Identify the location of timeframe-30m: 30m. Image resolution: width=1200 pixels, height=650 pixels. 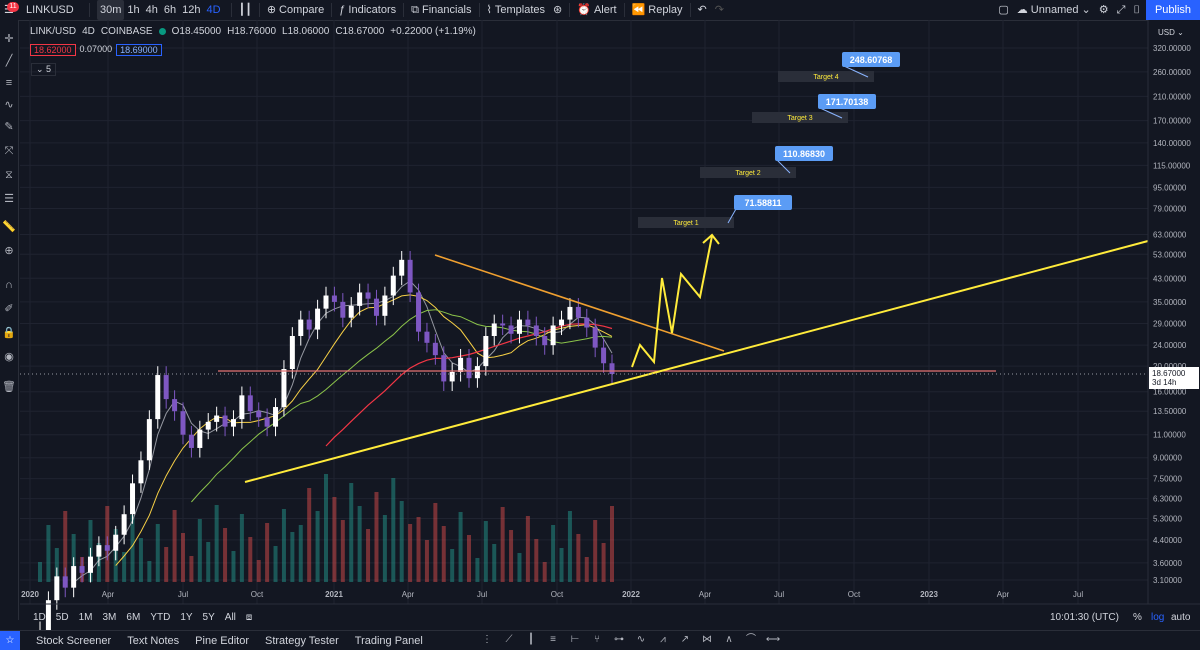
(111, 10).